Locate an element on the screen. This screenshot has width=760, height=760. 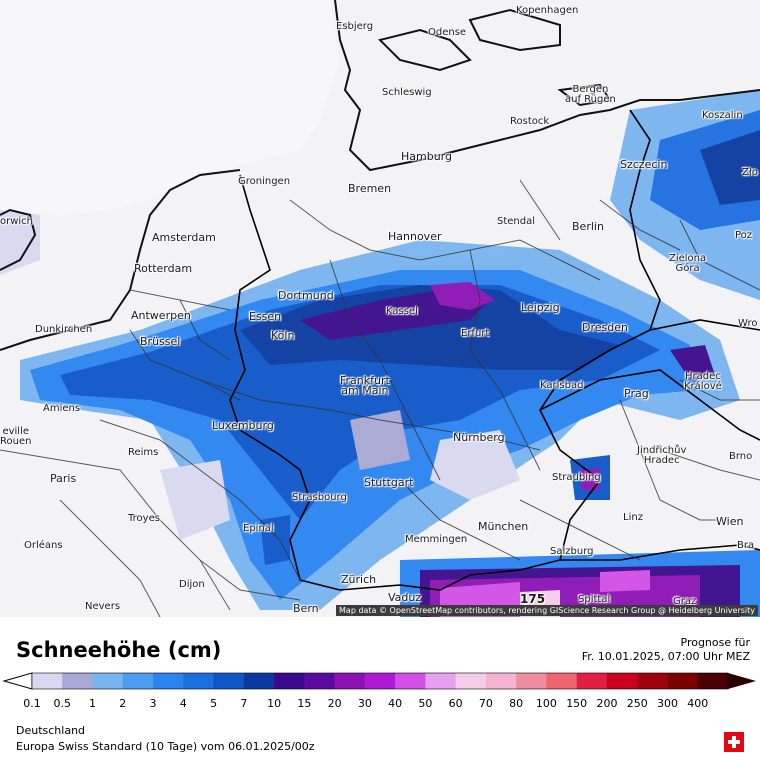
forecast-label: Prognose für is located at coordinates (715, 642).